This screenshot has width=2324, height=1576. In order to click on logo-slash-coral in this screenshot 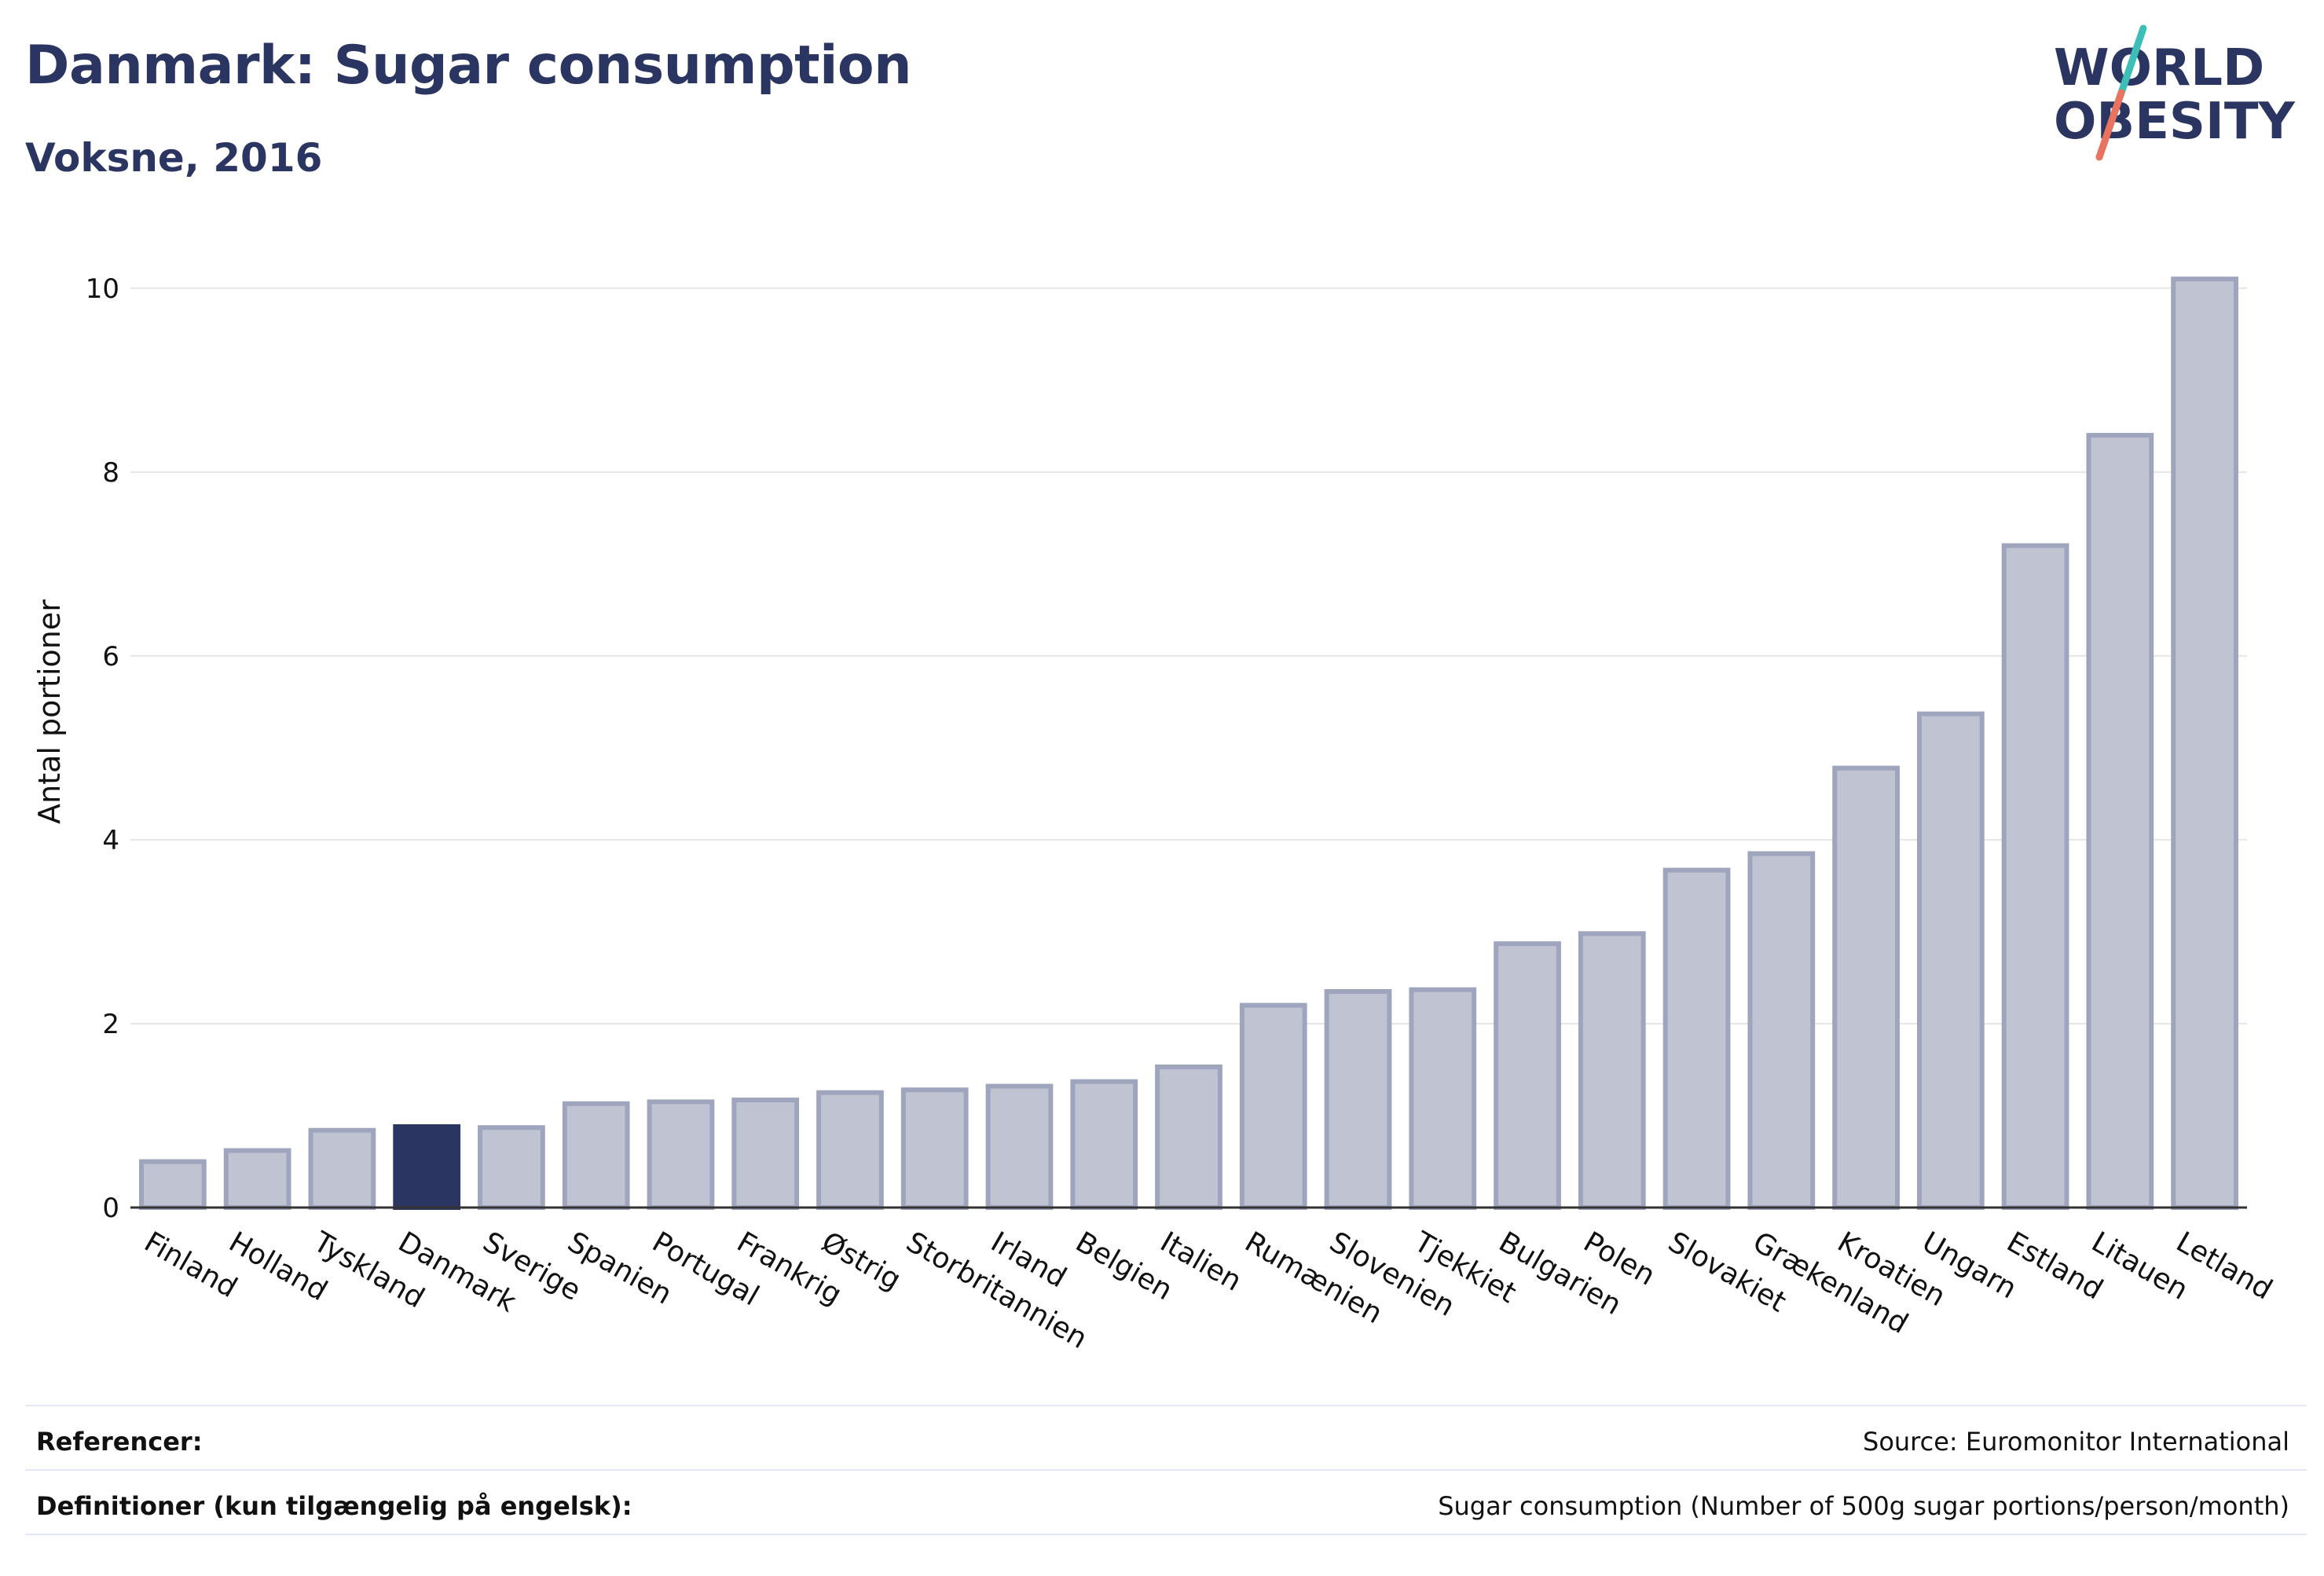, I will do `click(2110, 125)`.